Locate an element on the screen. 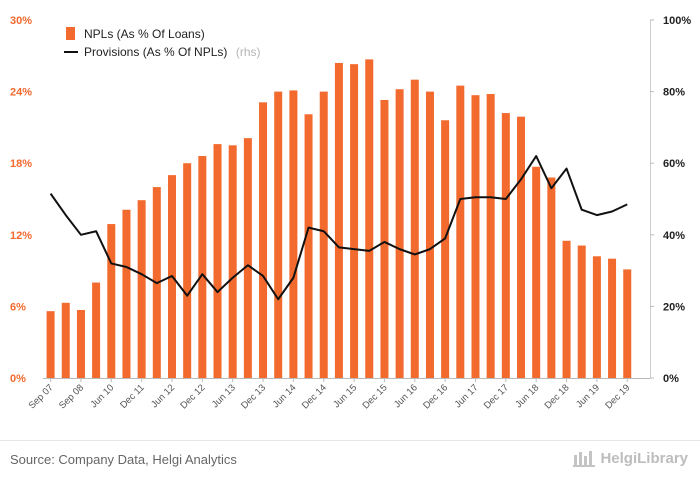  legend-bar-label: NPLs (As % Of Loans) is located at coordinates (144, 34).